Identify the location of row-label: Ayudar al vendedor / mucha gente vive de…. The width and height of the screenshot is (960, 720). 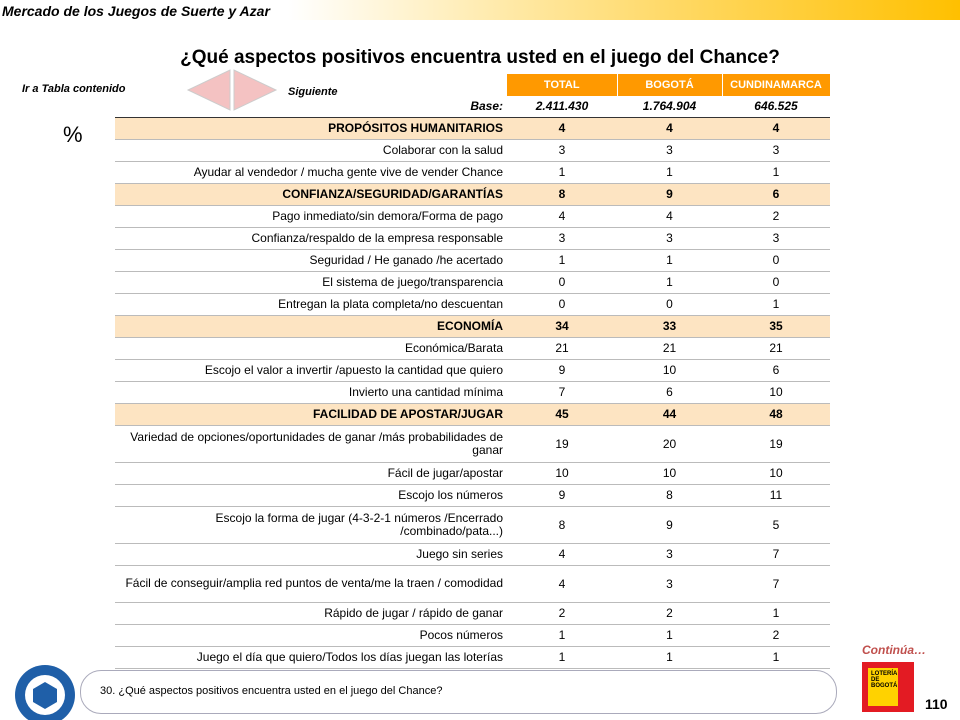
(311, 172).